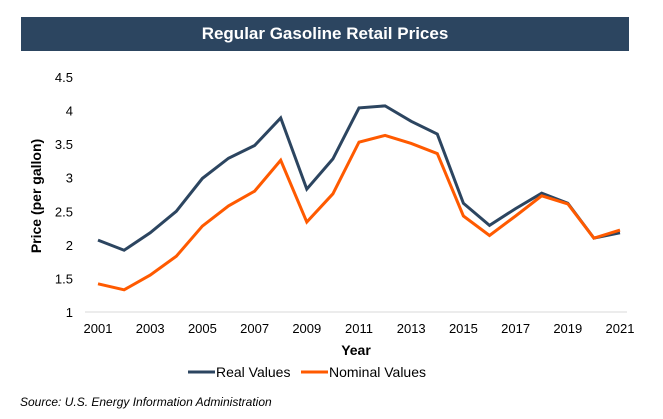 This screenshot has width=663, height=419. Describe the element at coordinates (69, 111) in the screenshot. I see `y-tick-label: 4` at that location.